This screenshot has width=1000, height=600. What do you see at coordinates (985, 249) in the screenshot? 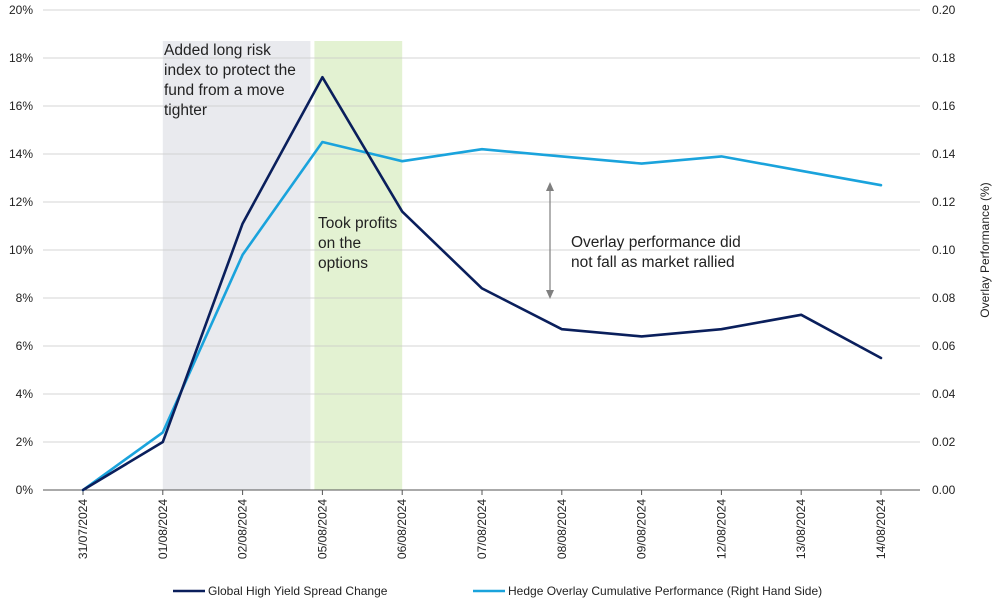
I see `right-axis-title: Overlay Performance (%)` at bounding box center [985, 249].